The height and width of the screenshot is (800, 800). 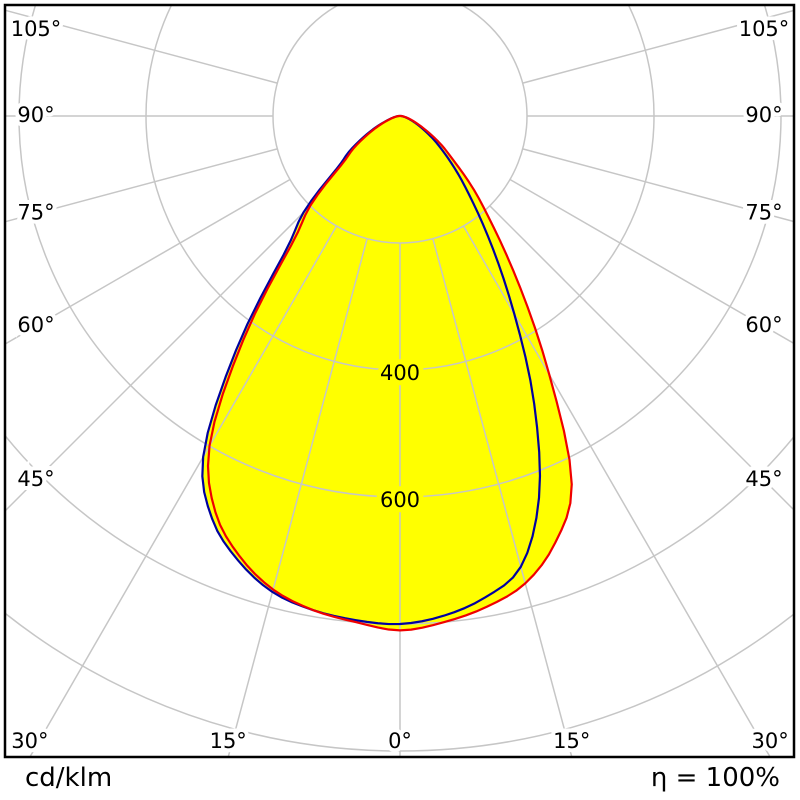 I want to click on angle-label-left-45: 45°, so click(x=35, y=479).